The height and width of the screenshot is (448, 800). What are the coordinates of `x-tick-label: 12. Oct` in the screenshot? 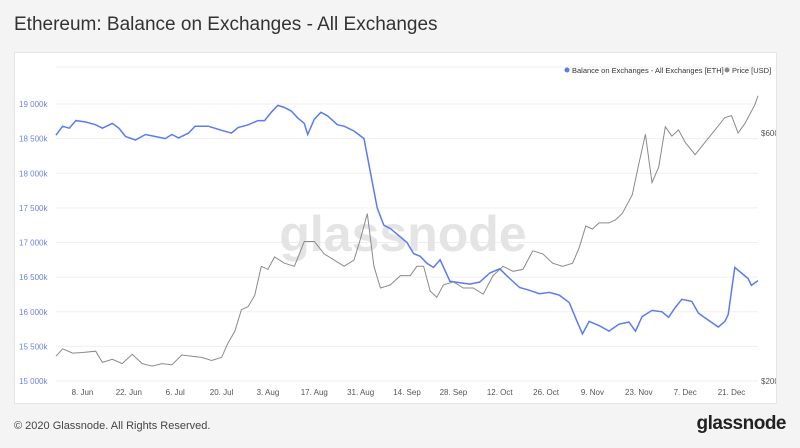 It's located at (500, 392).